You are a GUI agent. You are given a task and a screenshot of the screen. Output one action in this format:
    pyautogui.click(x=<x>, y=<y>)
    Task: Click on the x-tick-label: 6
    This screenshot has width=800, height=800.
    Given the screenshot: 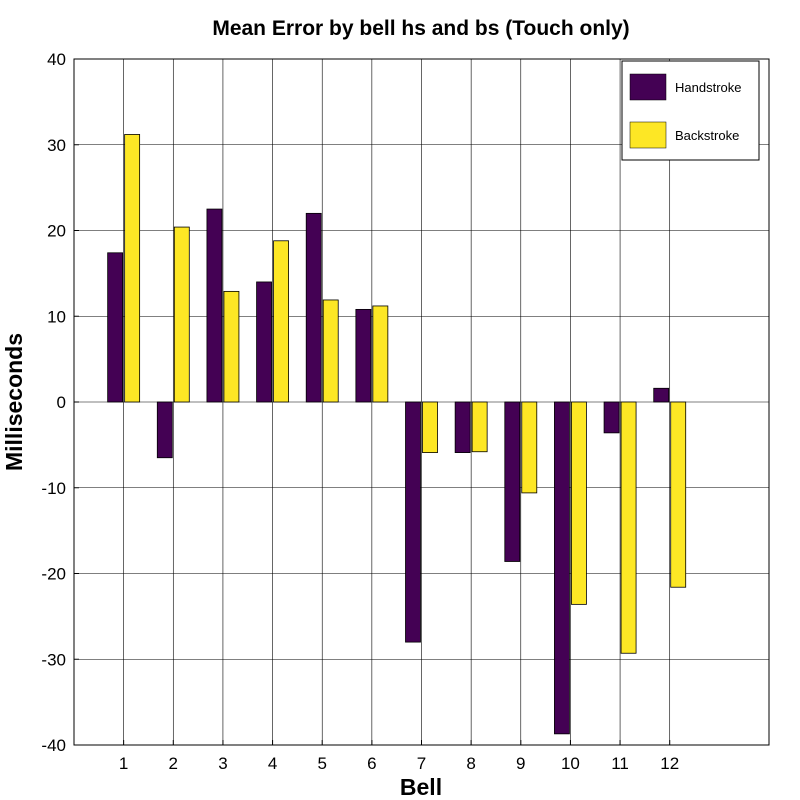 What is the action you would take?
    pyautogui.click(x=371, y=763)
    